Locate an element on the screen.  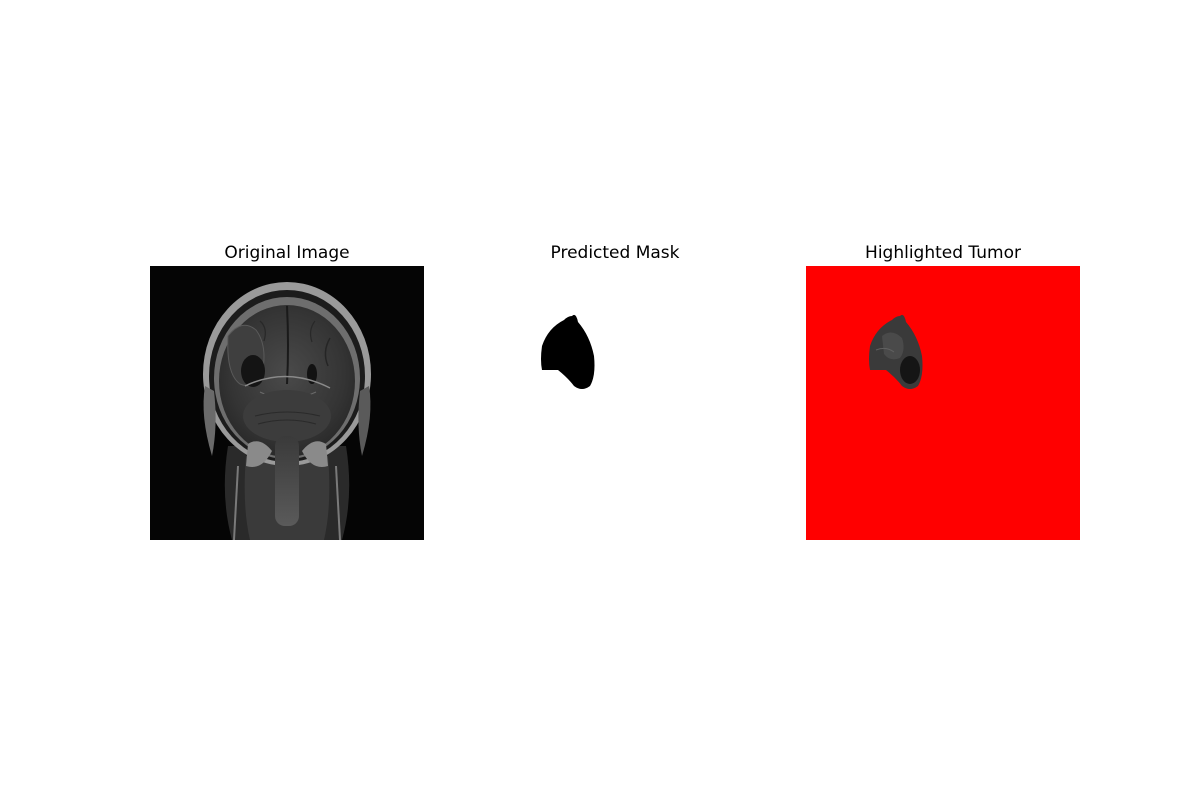
panel-title: Predicted Mask is located at coordinates (615, 253).